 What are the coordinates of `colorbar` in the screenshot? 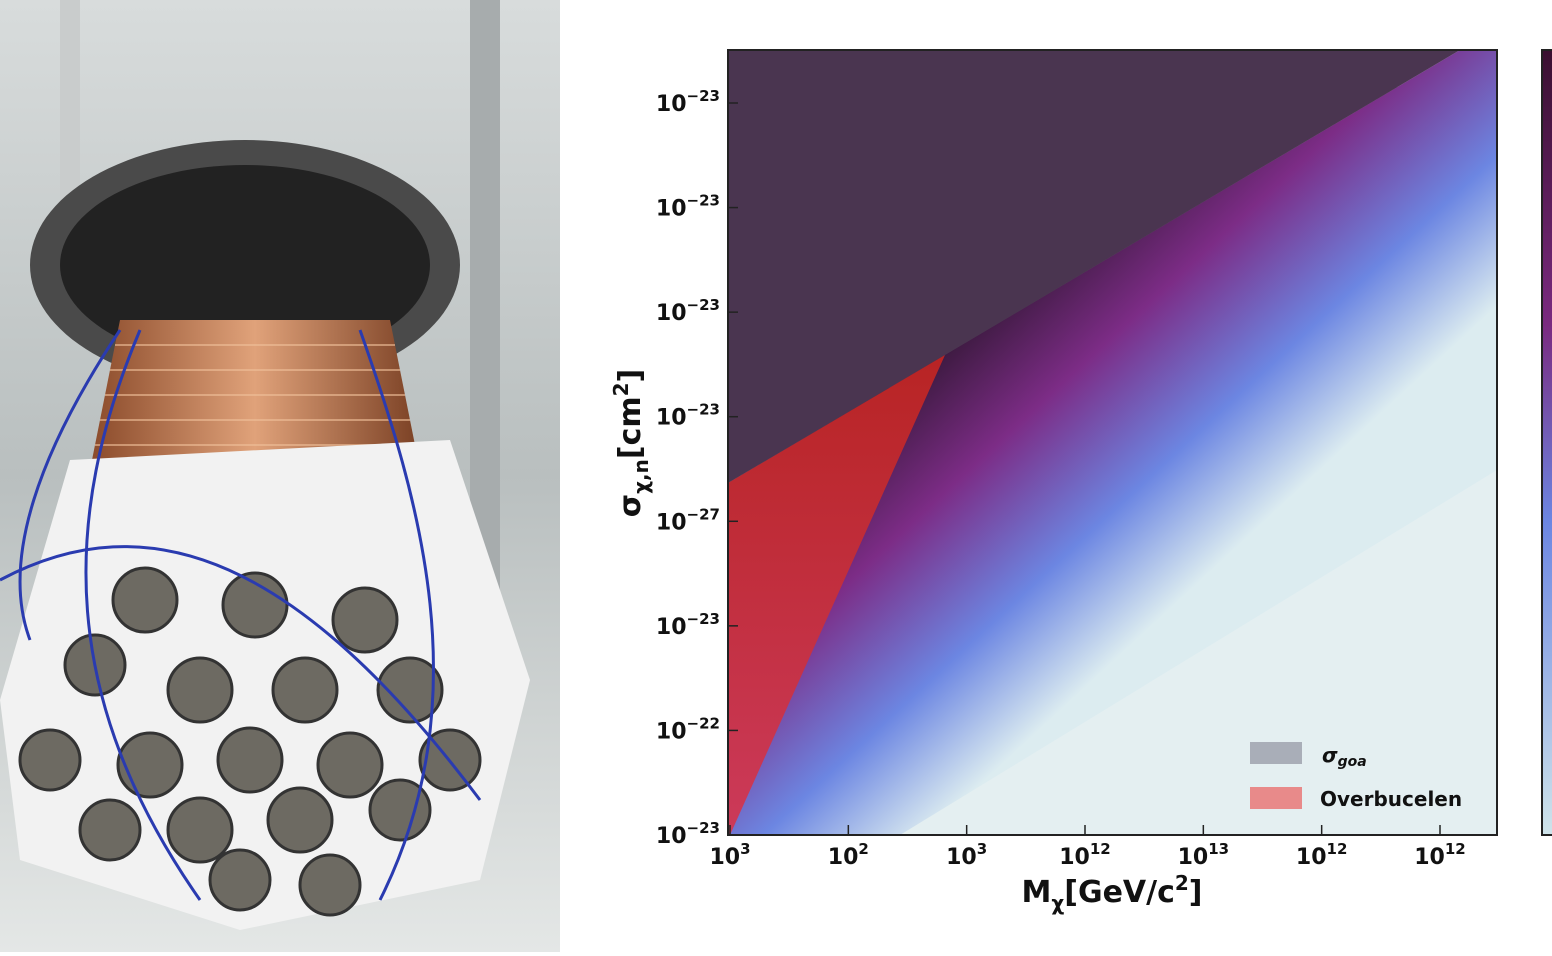 It's located at (1546, 442).